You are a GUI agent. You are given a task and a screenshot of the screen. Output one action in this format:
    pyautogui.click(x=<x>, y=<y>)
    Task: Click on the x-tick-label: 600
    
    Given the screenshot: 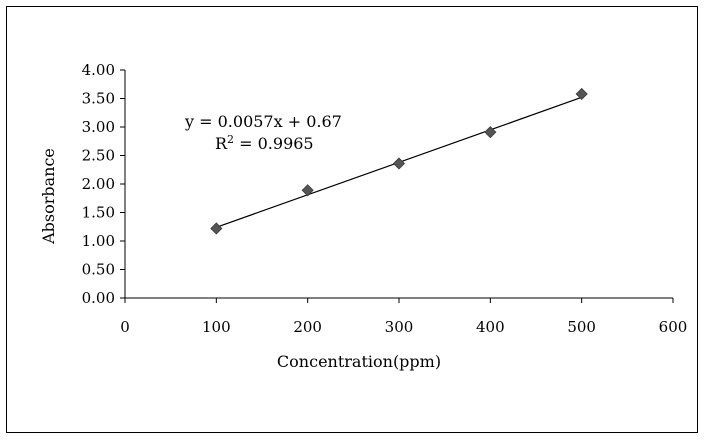 What is the action you would take?
    pyautogui.click(x=673, y=327)
    